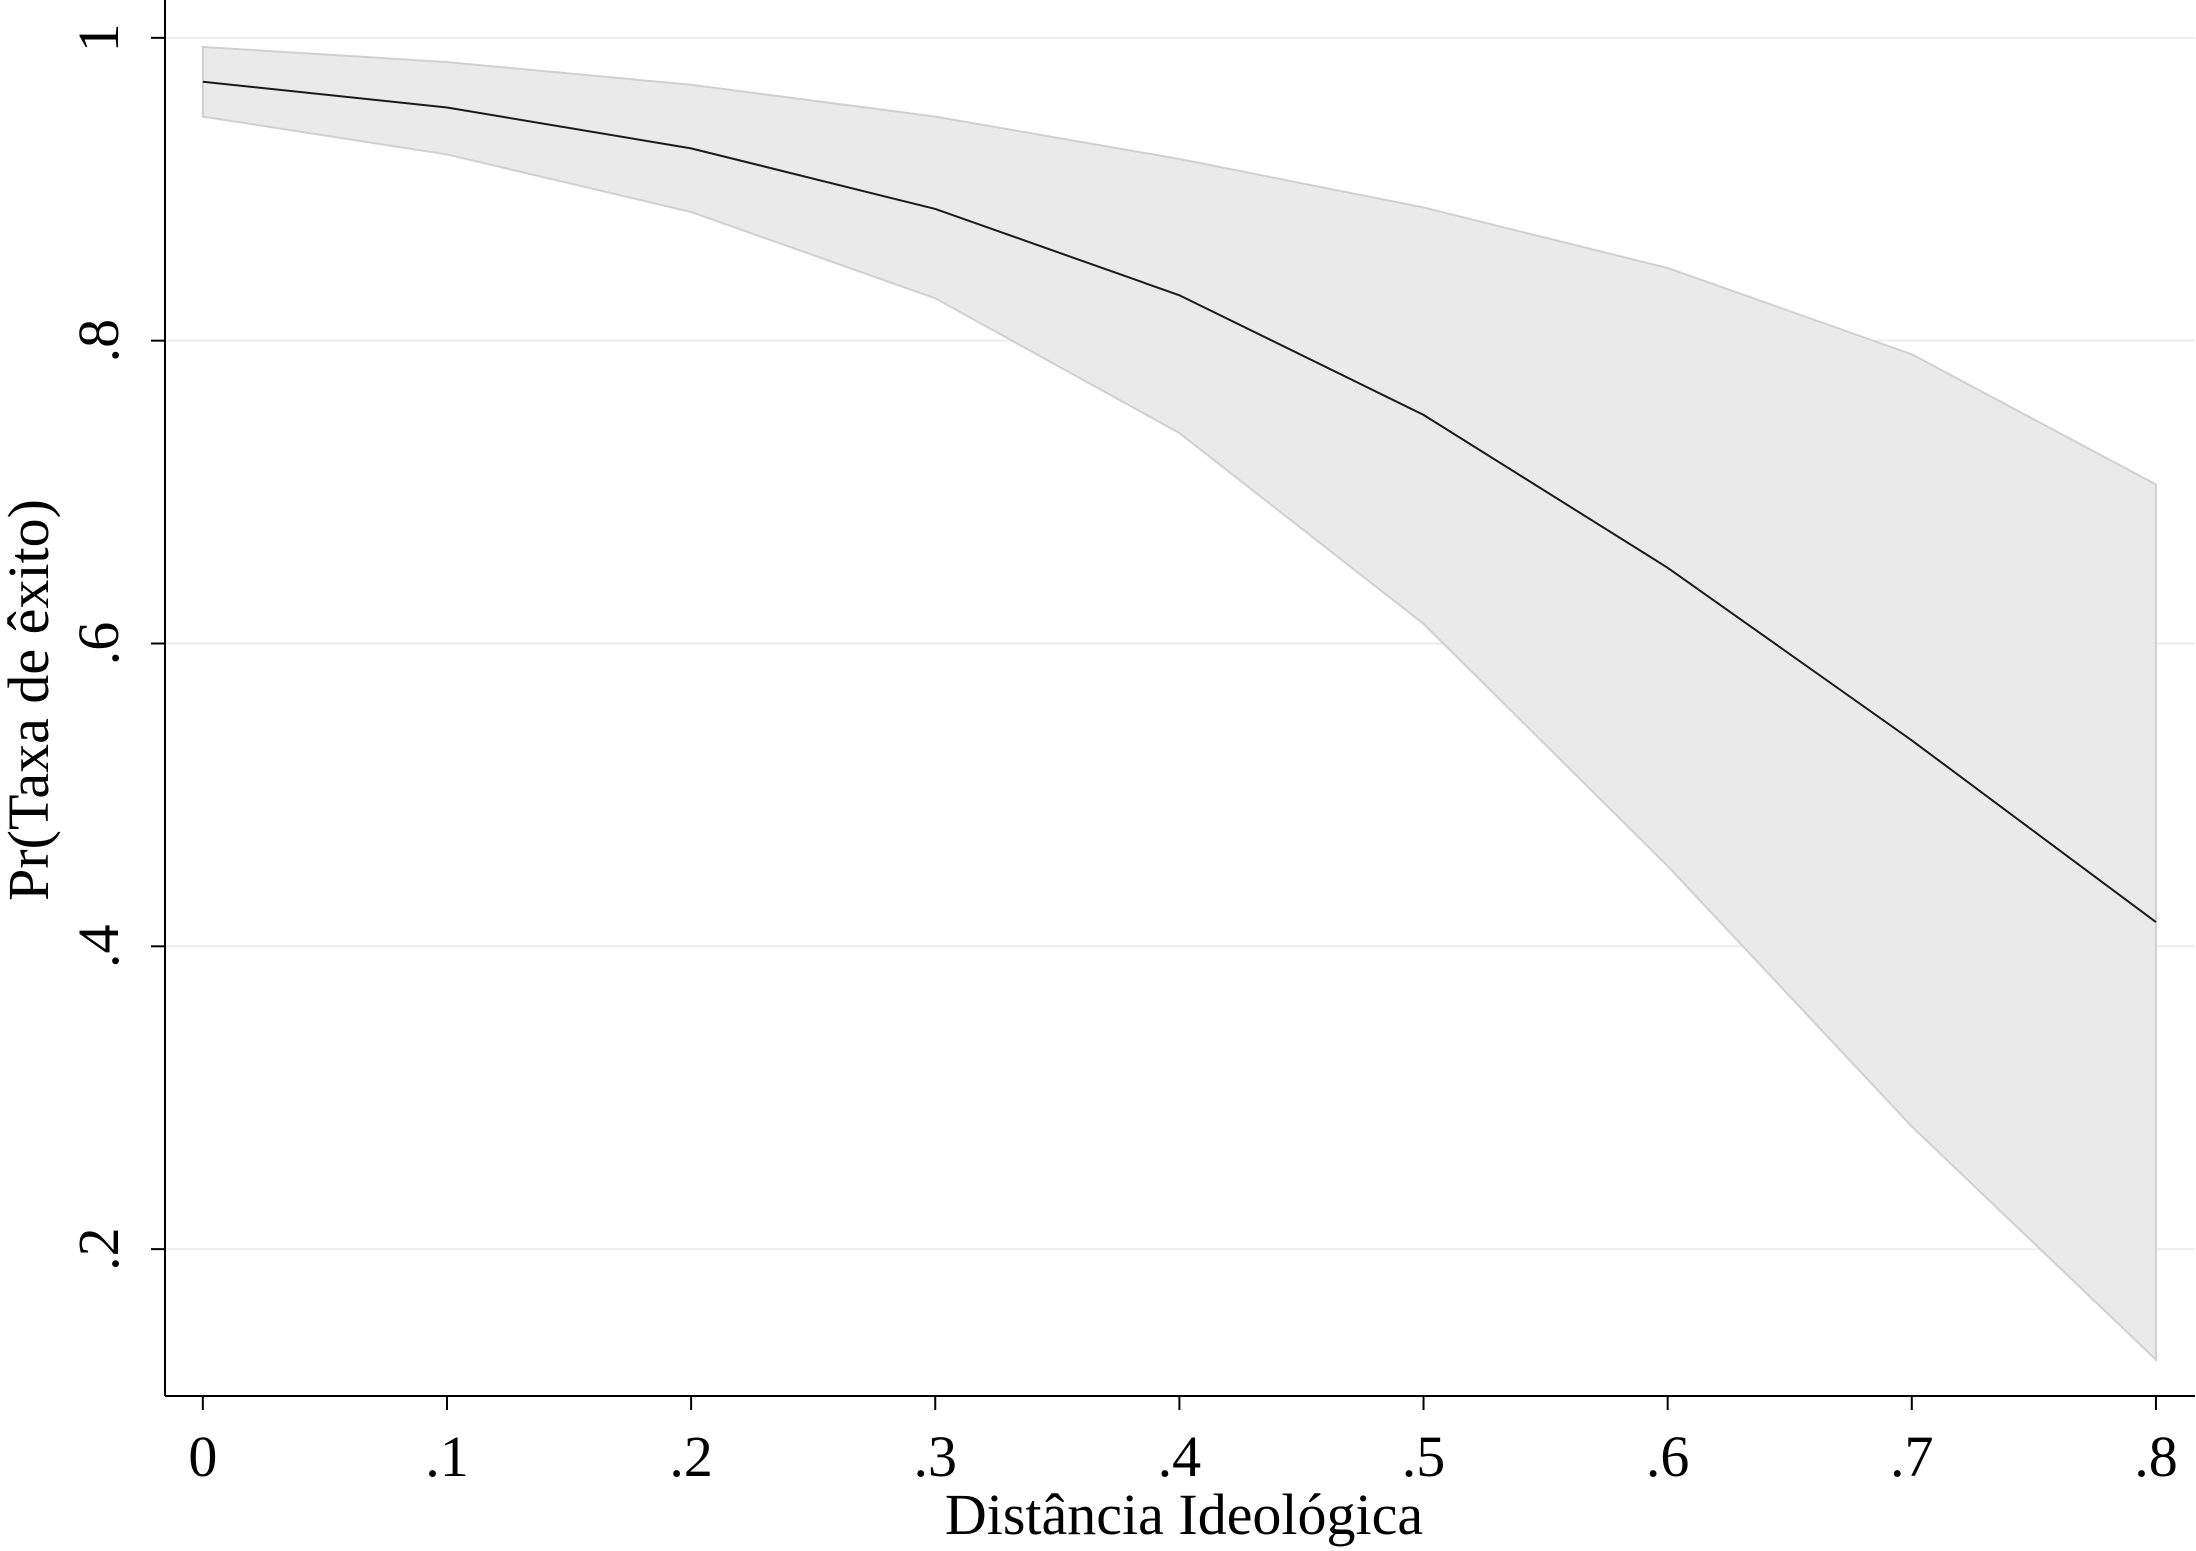 The width and height of the screenshot is (2196, 1551). Describe the element at coordinates (1912, 1456) in the screenshot. I see `x-tick-label: .7` at that location.